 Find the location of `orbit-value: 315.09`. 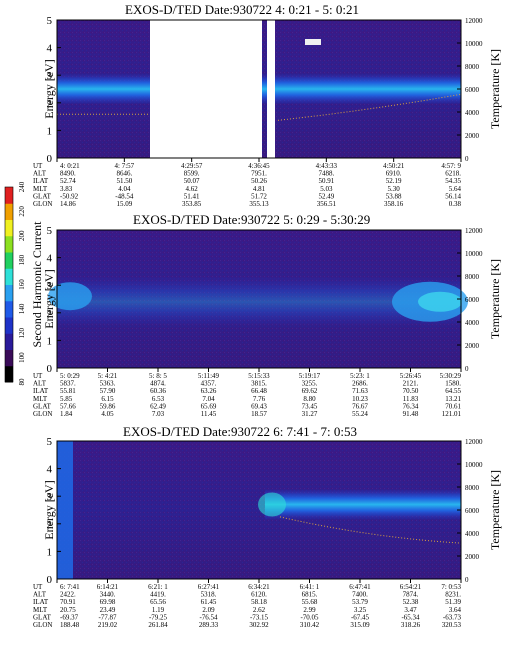

orbit-value: 315.09 is located at coordinates (360, 625).